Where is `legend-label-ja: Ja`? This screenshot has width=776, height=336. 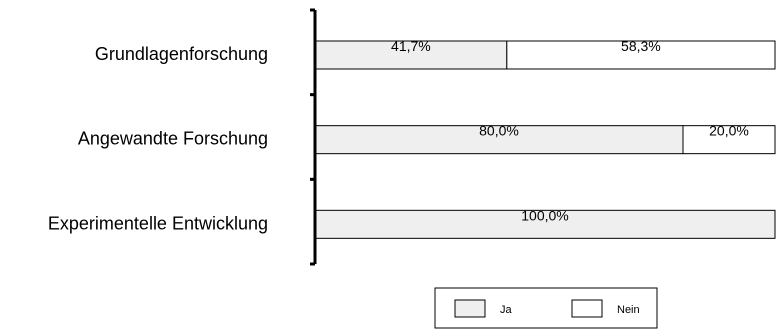 legend-label-ja: Ja is located at coordinates (506, 310).